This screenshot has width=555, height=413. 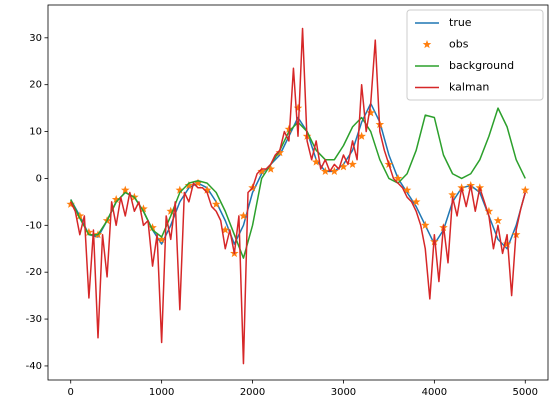 I want to click on legend-marker, so click(x=427, y=44).